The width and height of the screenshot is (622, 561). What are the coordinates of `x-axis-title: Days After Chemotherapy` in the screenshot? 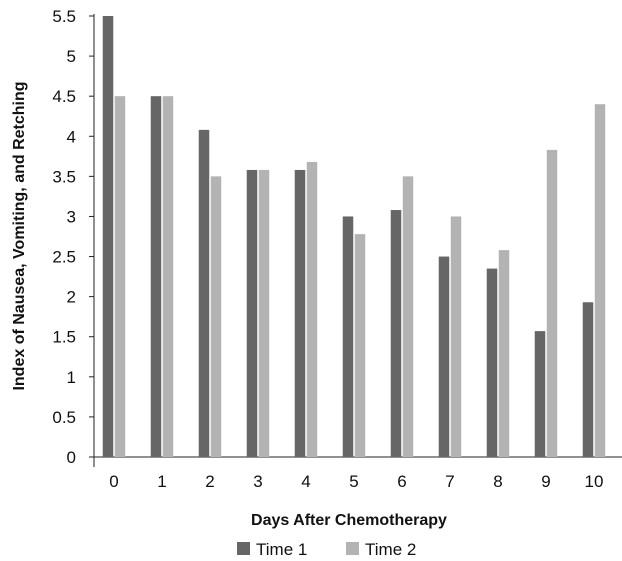 It's located at (349, 520).